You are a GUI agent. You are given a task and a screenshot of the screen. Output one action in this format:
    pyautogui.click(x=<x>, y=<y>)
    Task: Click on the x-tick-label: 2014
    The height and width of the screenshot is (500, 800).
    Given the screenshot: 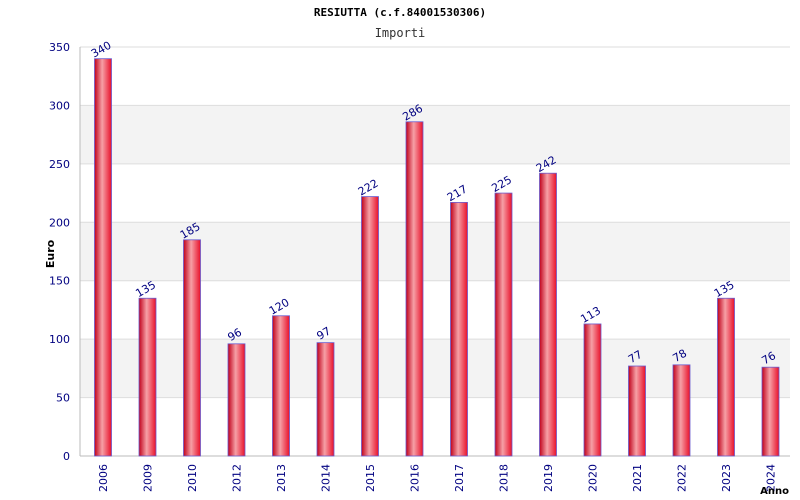 What is the action you would take?
    pyautogui.click(x=326, y=478)
    